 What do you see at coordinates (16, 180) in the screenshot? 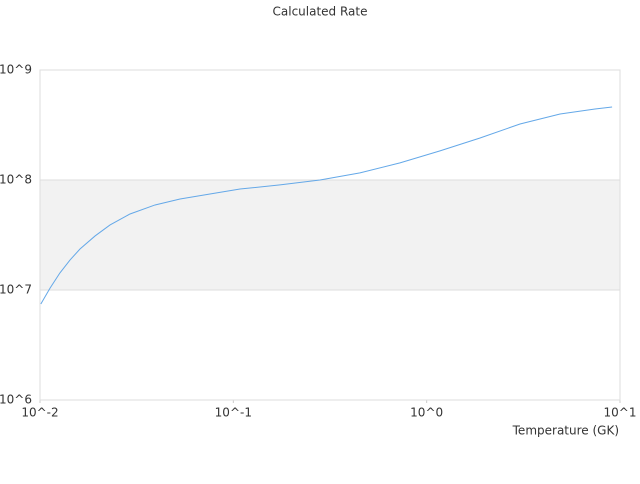
I see `y-tick-label: 10^8` at bounding box center [16, 180].